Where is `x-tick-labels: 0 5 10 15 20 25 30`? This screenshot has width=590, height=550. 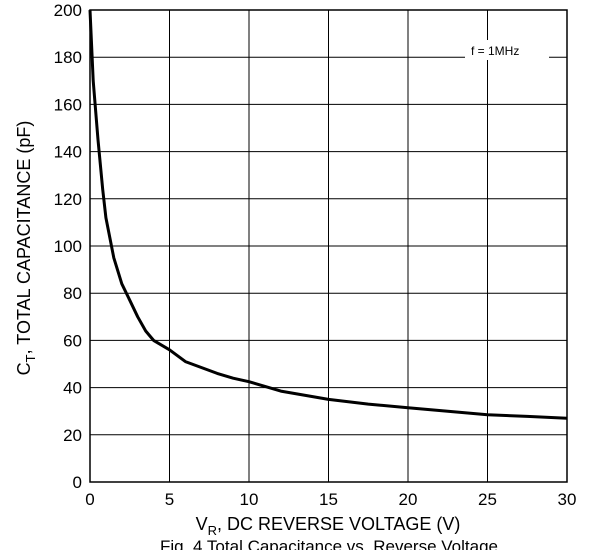 x-tick-labels: 0 5 10 15 20 25 30 is located at coordinates (330, 499).